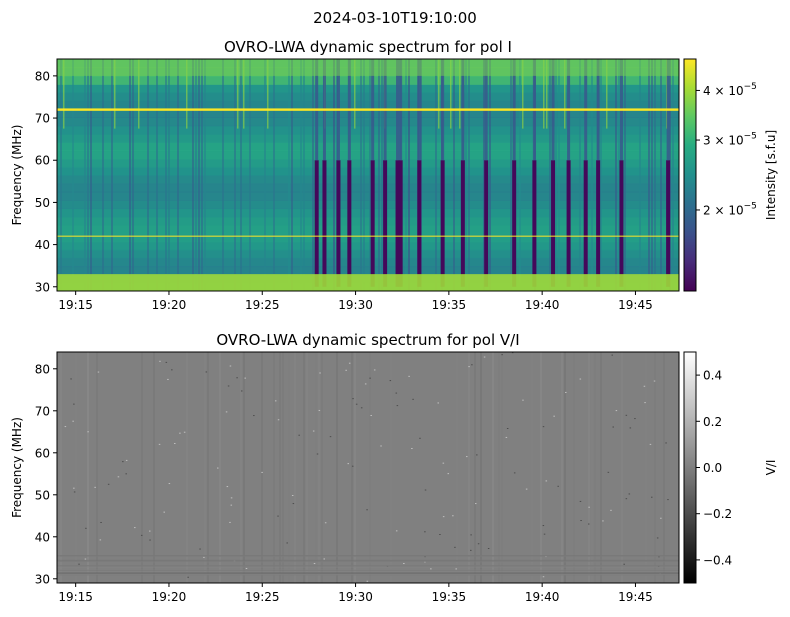 This screenshot has width=790, height=617. I want to click on panel-title: OVRO-LWA dynamic spectrum for pol I, so click(368, 47).